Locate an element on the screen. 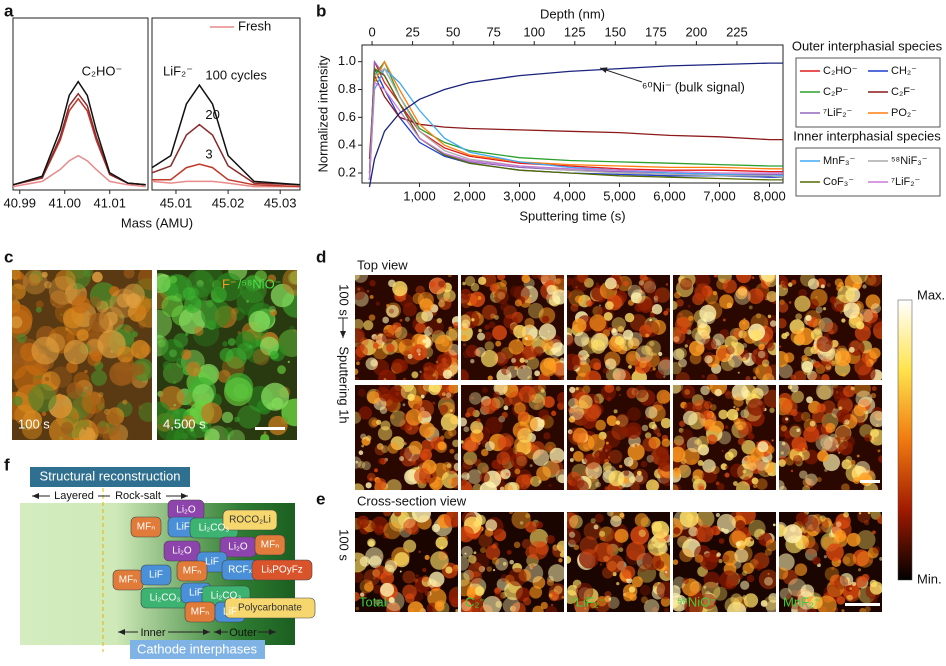 The image size is (946, 666). series-line is located at coordinates (226, 175).